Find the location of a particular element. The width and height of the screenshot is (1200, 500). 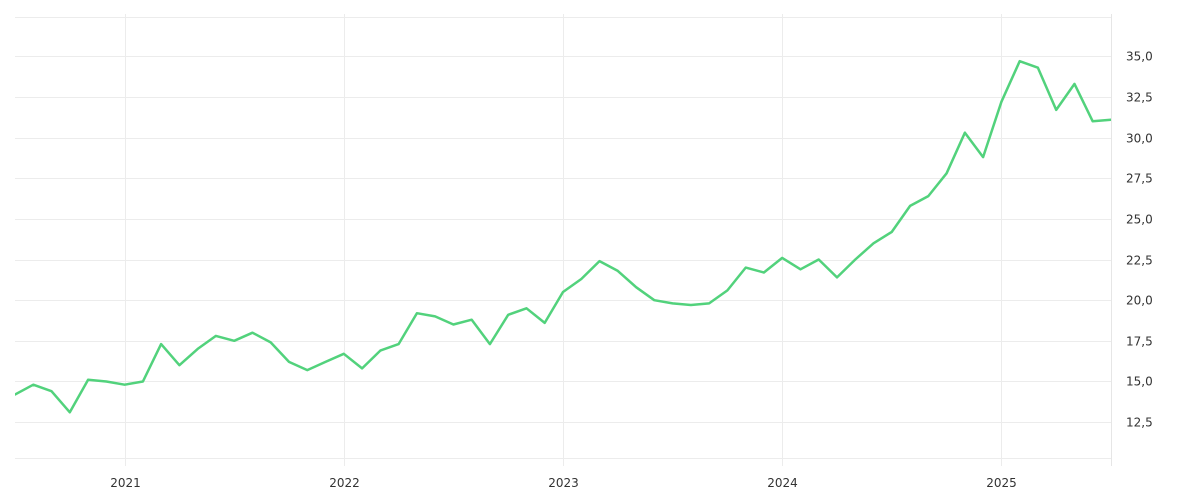

y-tick-label: 17,5 is located at coordinates (1139, 342).